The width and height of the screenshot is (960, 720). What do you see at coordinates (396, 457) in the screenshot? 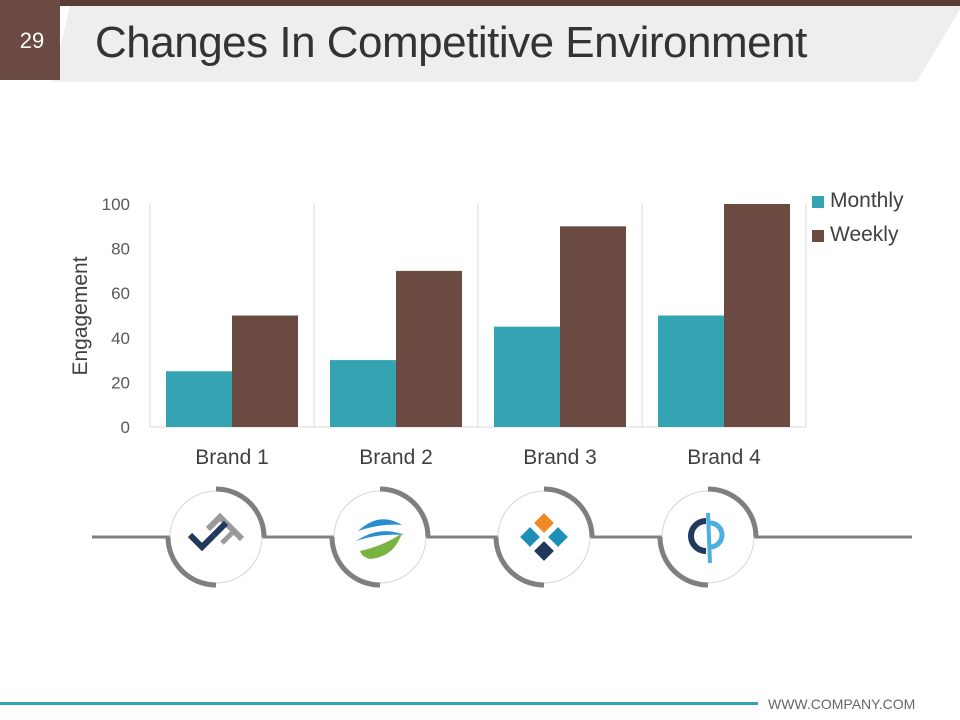
I see `x-tick-label: Brand 2` at bounding box center [396, 457].